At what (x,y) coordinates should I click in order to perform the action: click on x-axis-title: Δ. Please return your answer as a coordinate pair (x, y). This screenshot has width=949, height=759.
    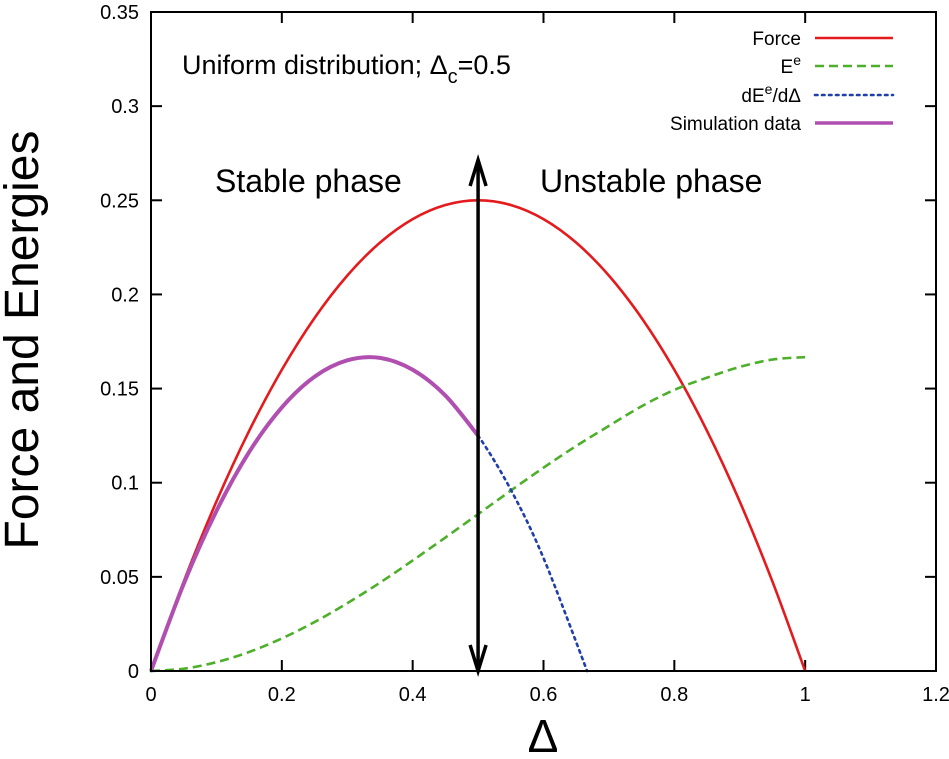
    Looking at the image, I should click on (543, 734).